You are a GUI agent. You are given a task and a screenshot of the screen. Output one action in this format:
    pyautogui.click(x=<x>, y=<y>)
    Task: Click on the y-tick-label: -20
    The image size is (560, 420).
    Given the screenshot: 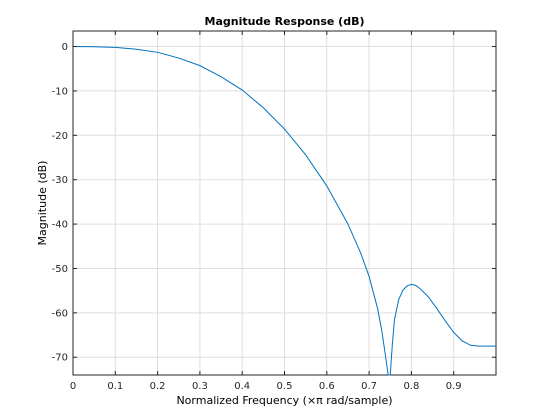 What is the action you would take?
    pyautogui.click(x=60, y=136)
    